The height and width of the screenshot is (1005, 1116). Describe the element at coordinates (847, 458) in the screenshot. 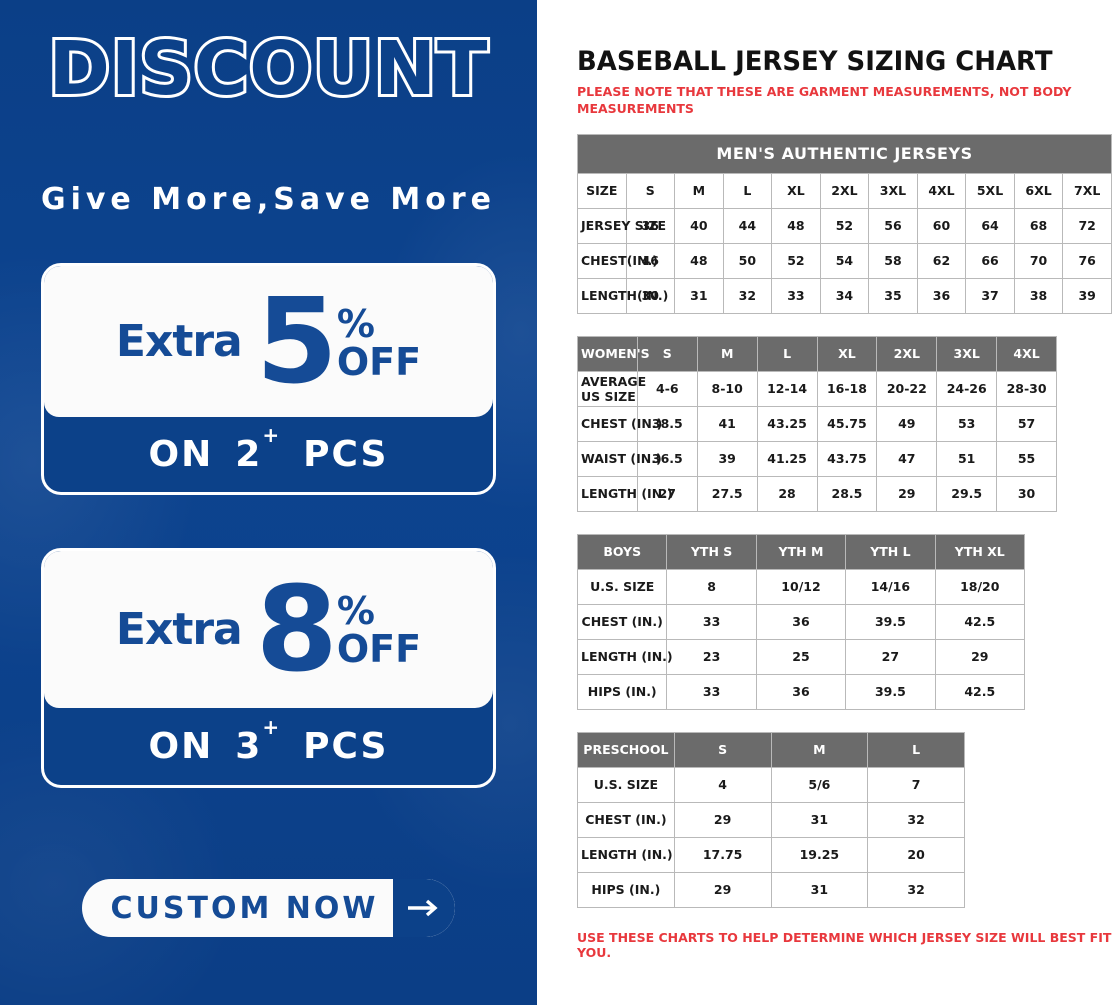

I see `table-cell: 43.75` at that location.